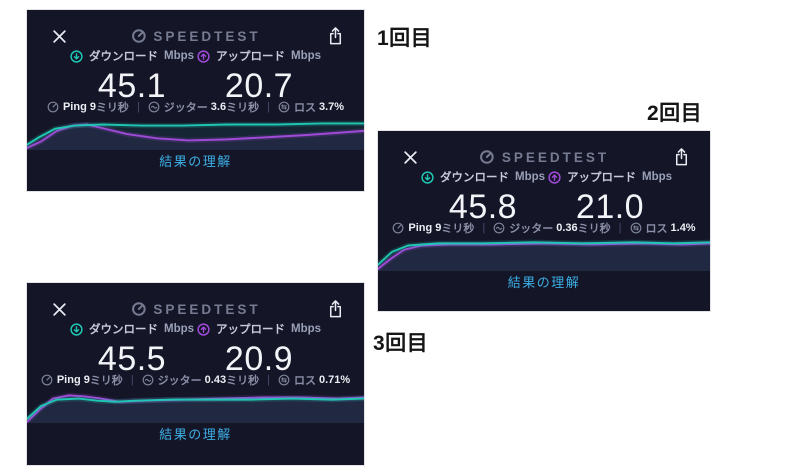 The image size is (800, 474). Describe the element at coordinates (215, 379) in the screenshot. I see `jitter-value: 0.43` at that location.